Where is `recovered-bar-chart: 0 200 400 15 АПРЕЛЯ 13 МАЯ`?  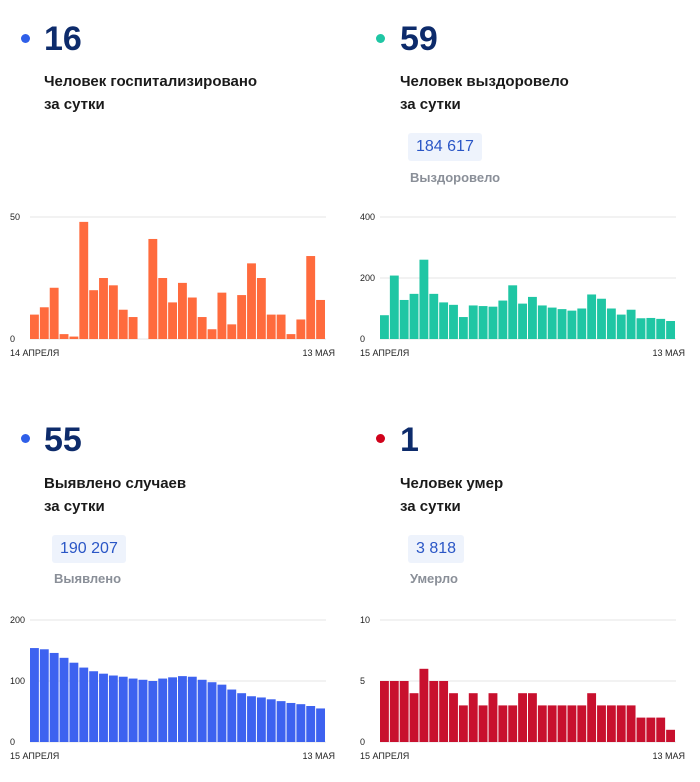 recovered-bar-chart: 0 200 400 15 АПРЕЛЯ 13 МАЯ is located at coordinates (522, 285).